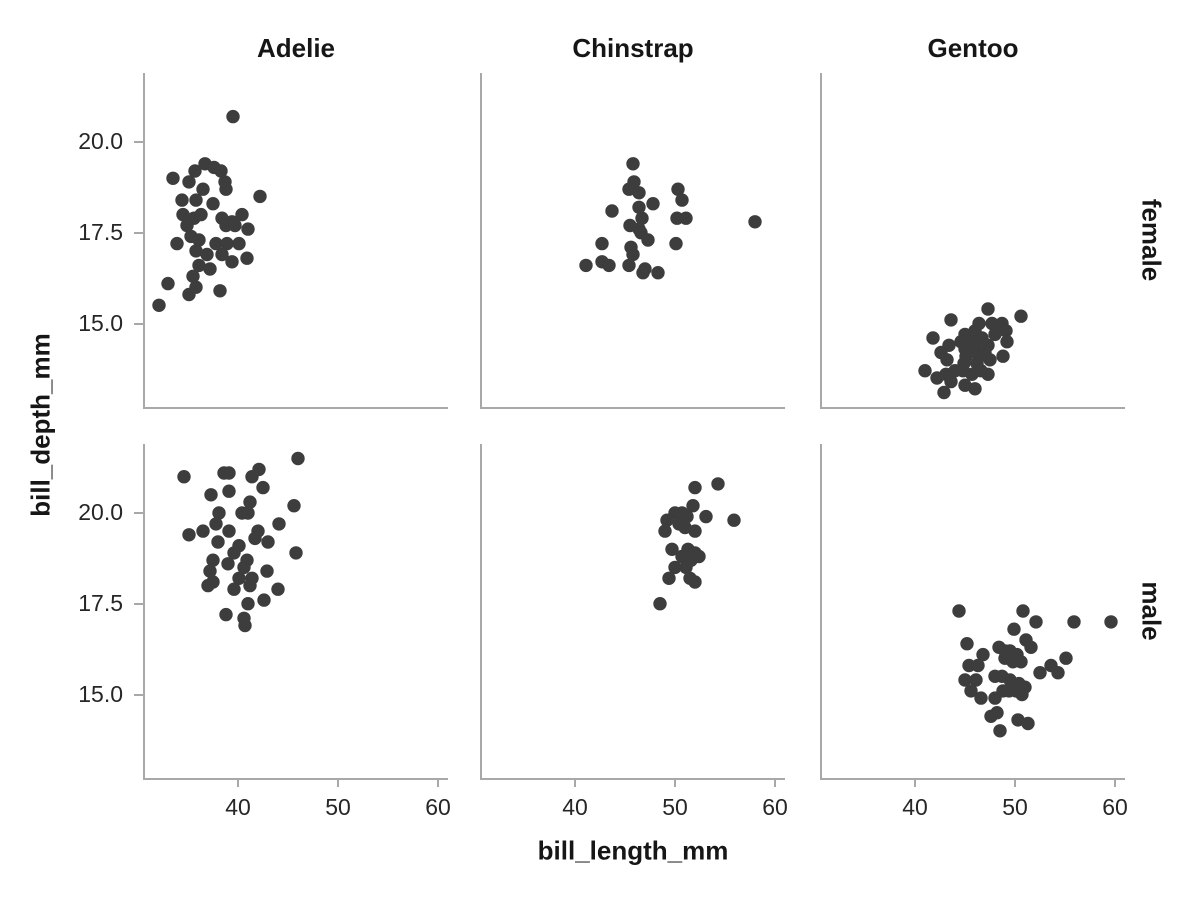 The image size is (1200, 900). I want to click on facet-row-label-female: female, so click(1151, 240).